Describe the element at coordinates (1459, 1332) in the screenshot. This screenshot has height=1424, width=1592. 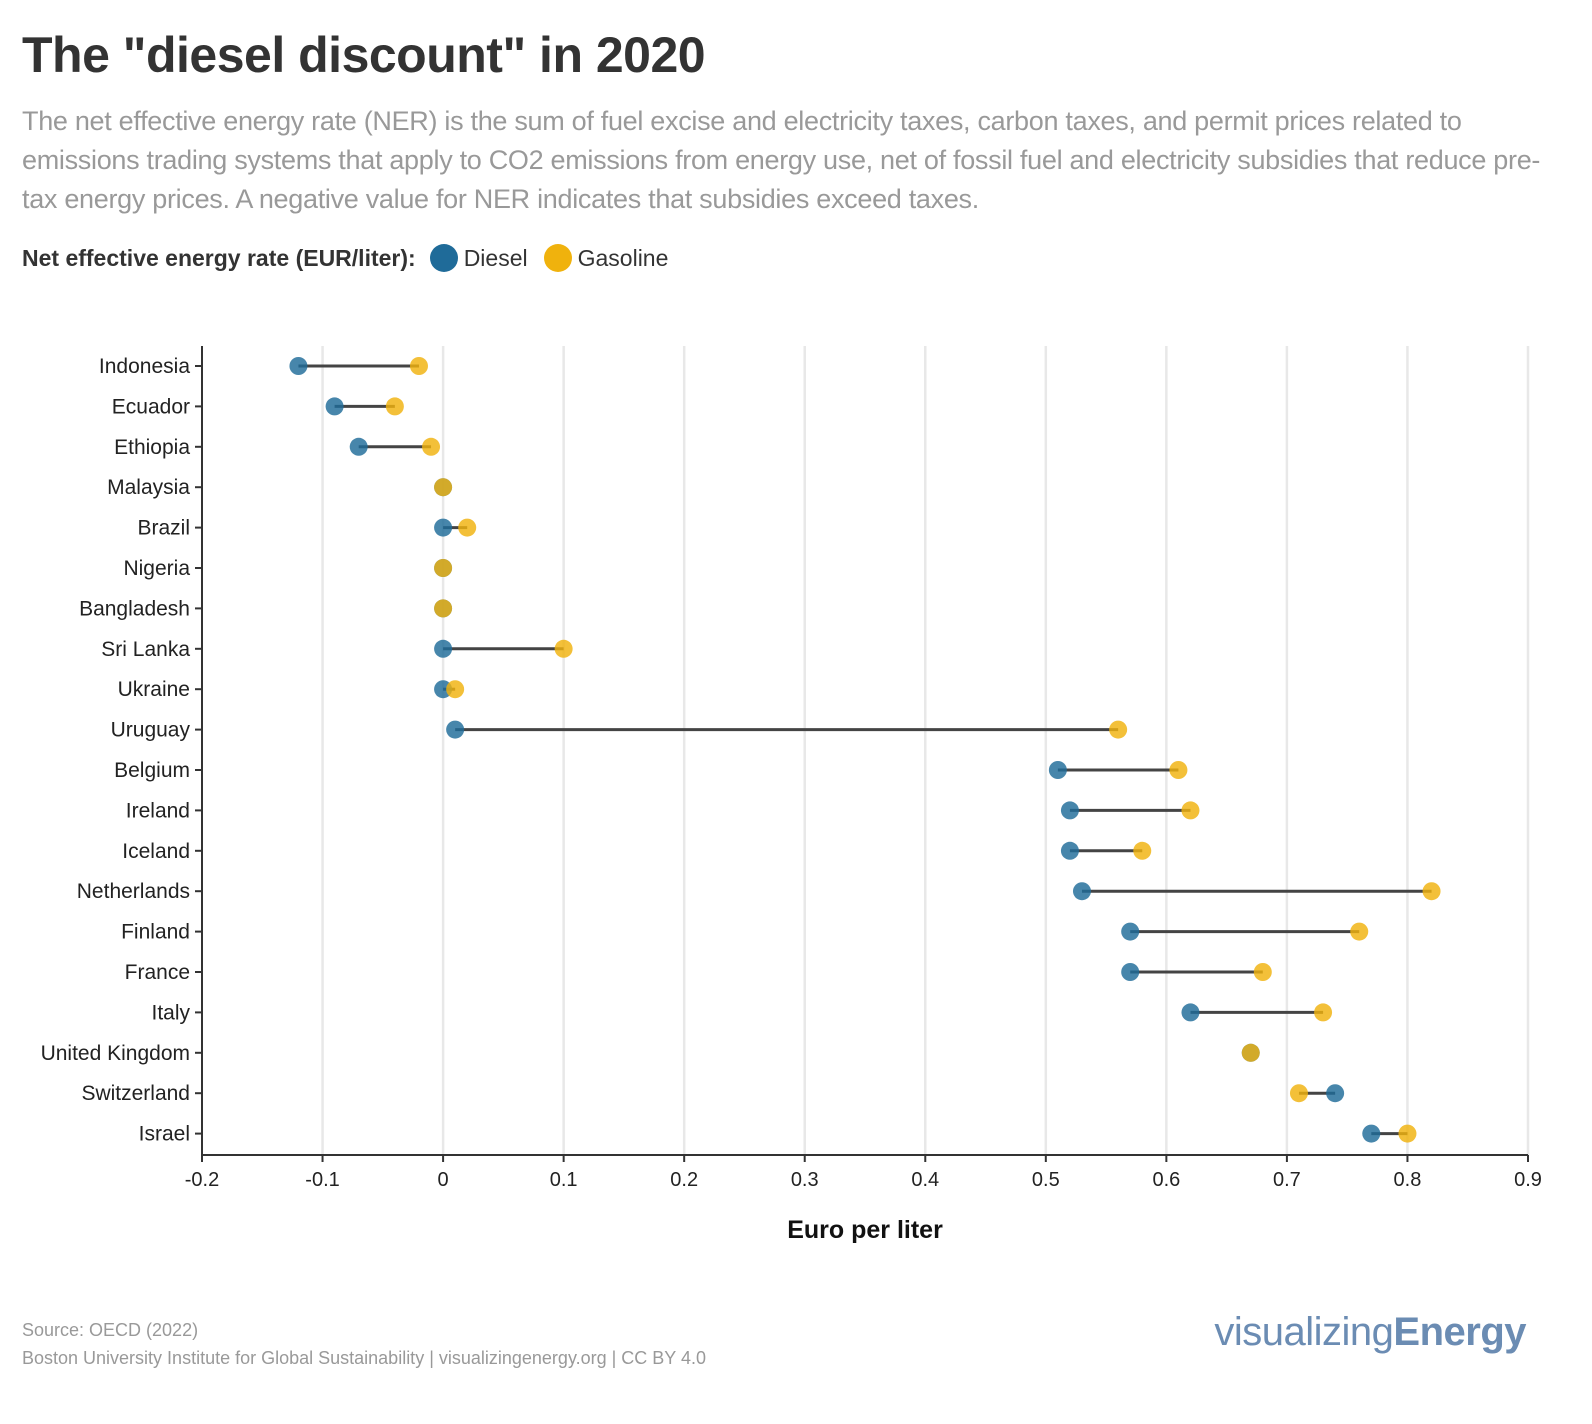
I see `logo-bold: Energy` at that location.